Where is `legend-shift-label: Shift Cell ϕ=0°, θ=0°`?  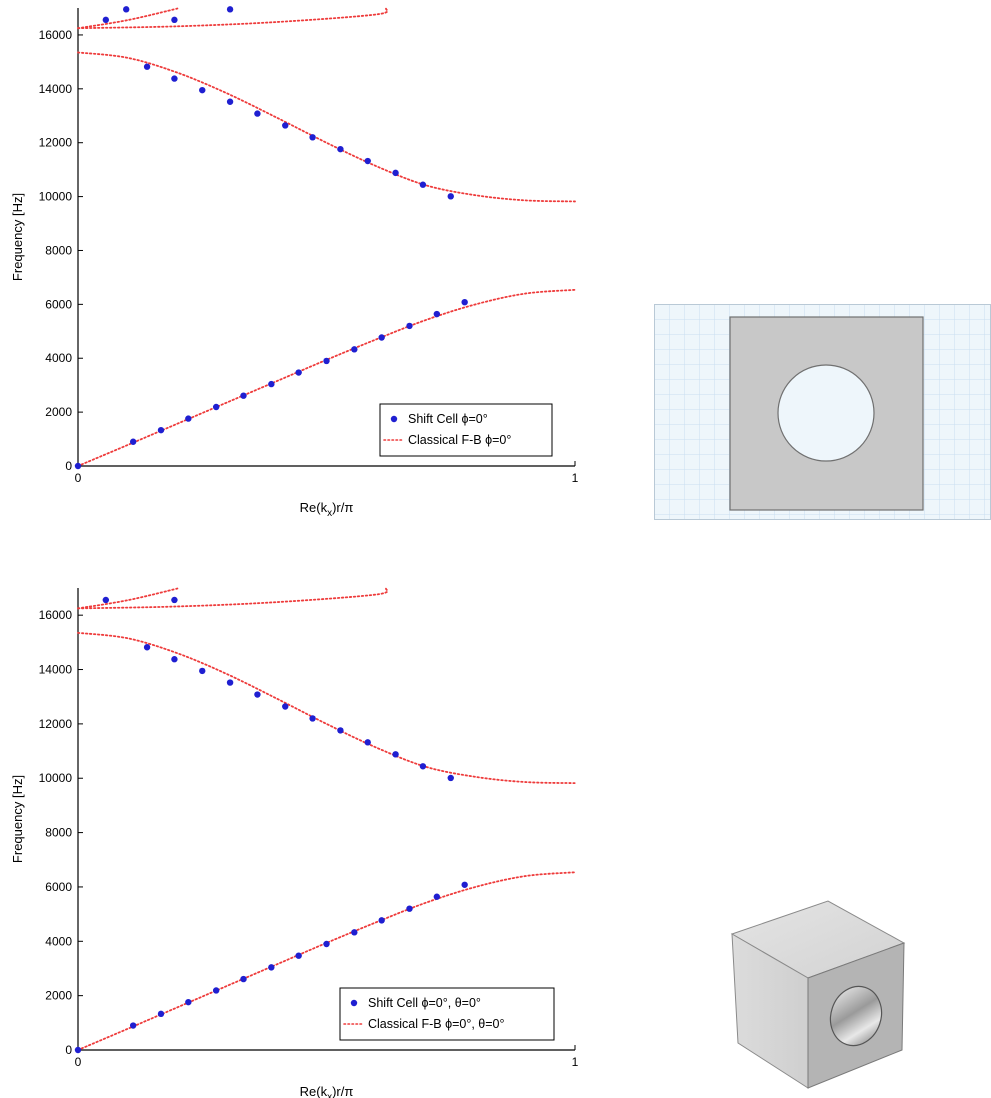 legend-shift-label: Shift Cell ϕ=0°, θ=0° is located at coordinates (424, 1003).